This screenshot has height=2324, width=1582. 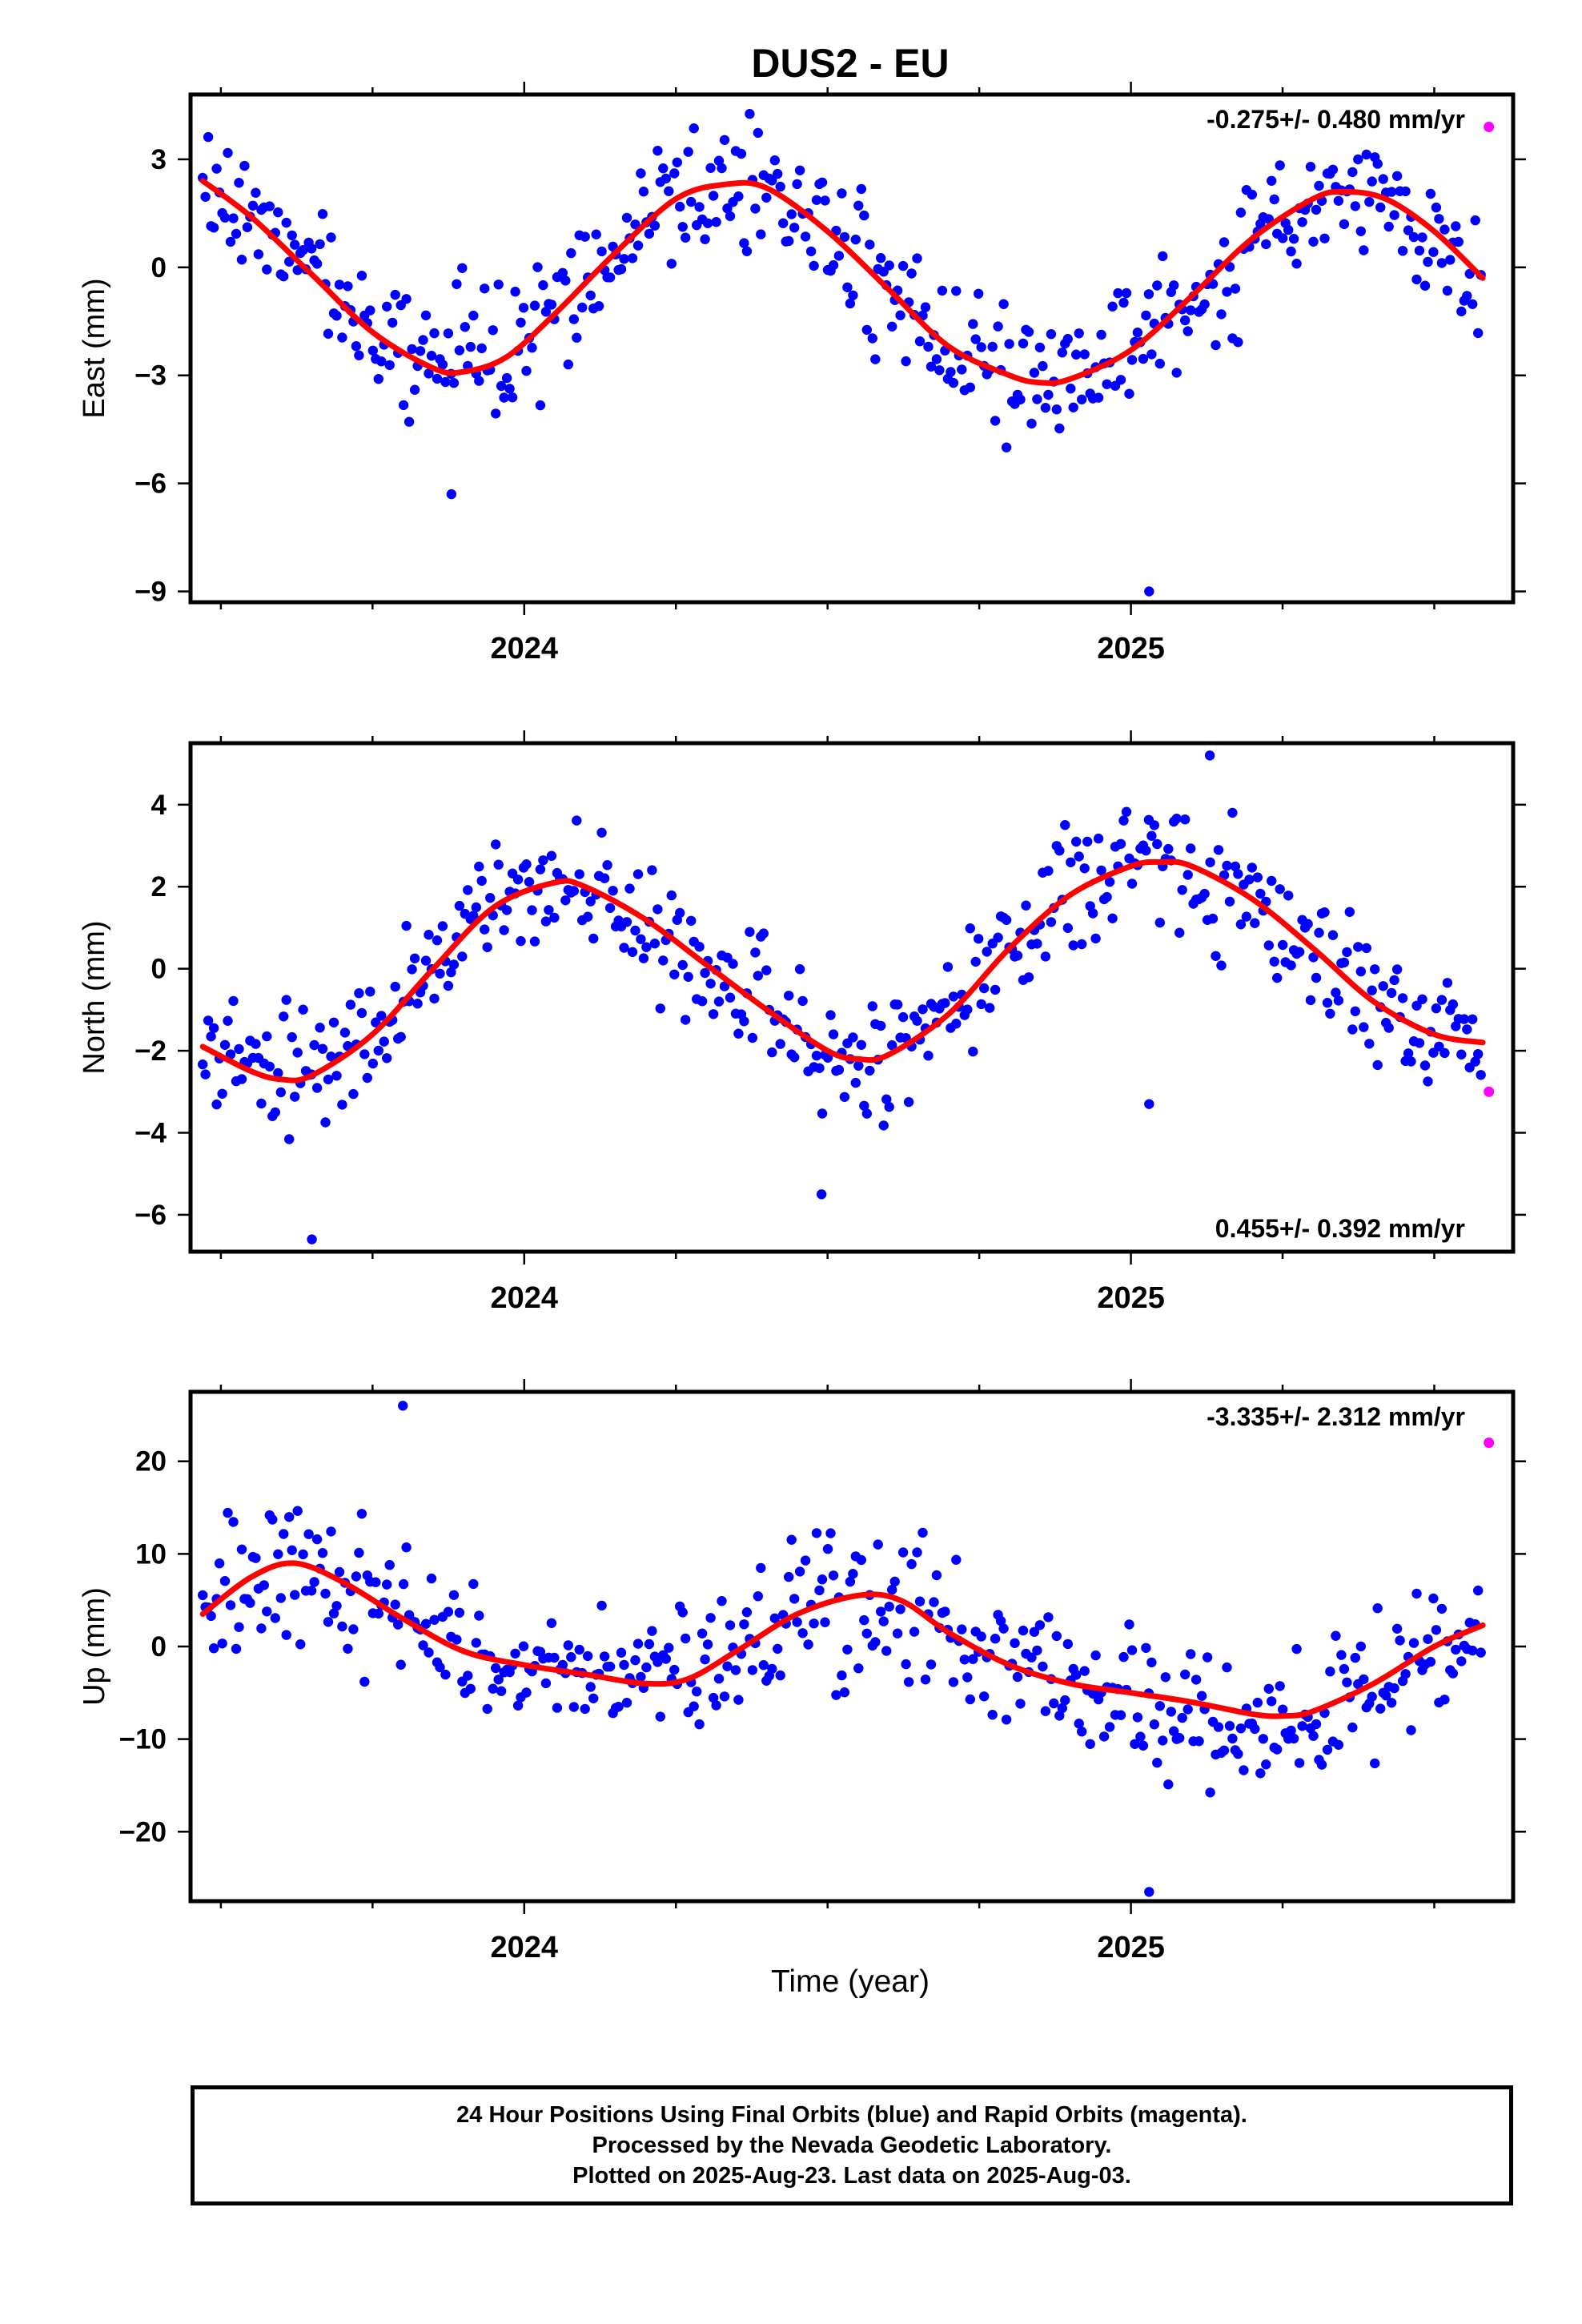 I want to click on up-y-tick-label: −20, so click(x=143, y=1832).